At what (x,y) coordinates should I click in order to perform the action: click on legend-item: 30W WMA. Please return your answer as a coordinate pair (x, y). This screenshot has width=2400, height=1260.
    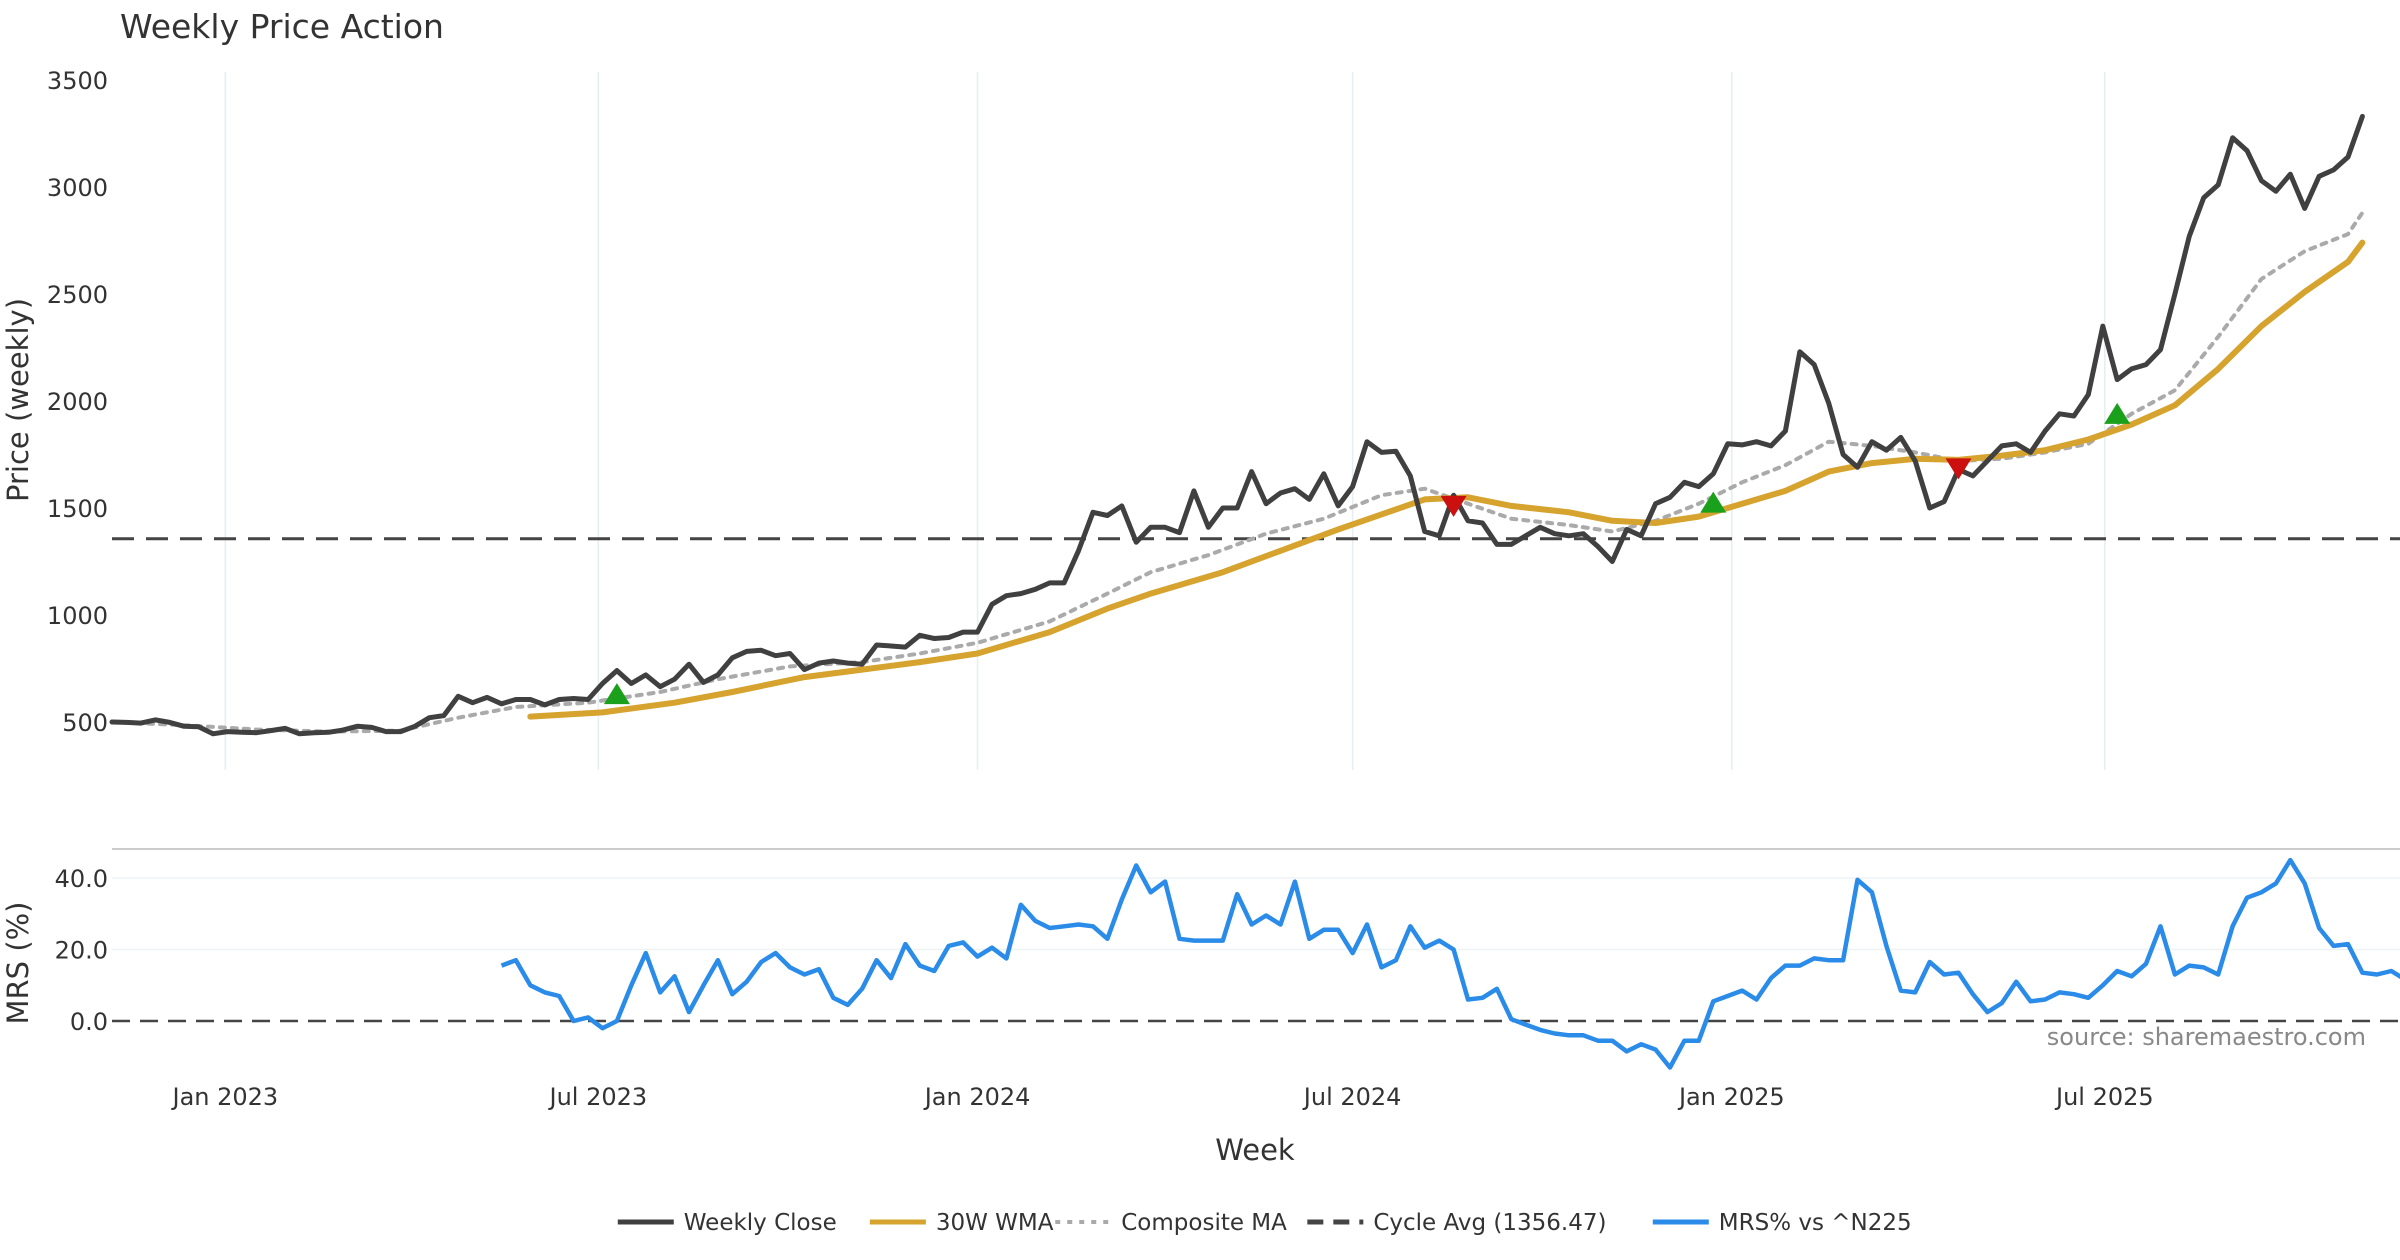
    Looking at the image, I should click on (961, 1223).